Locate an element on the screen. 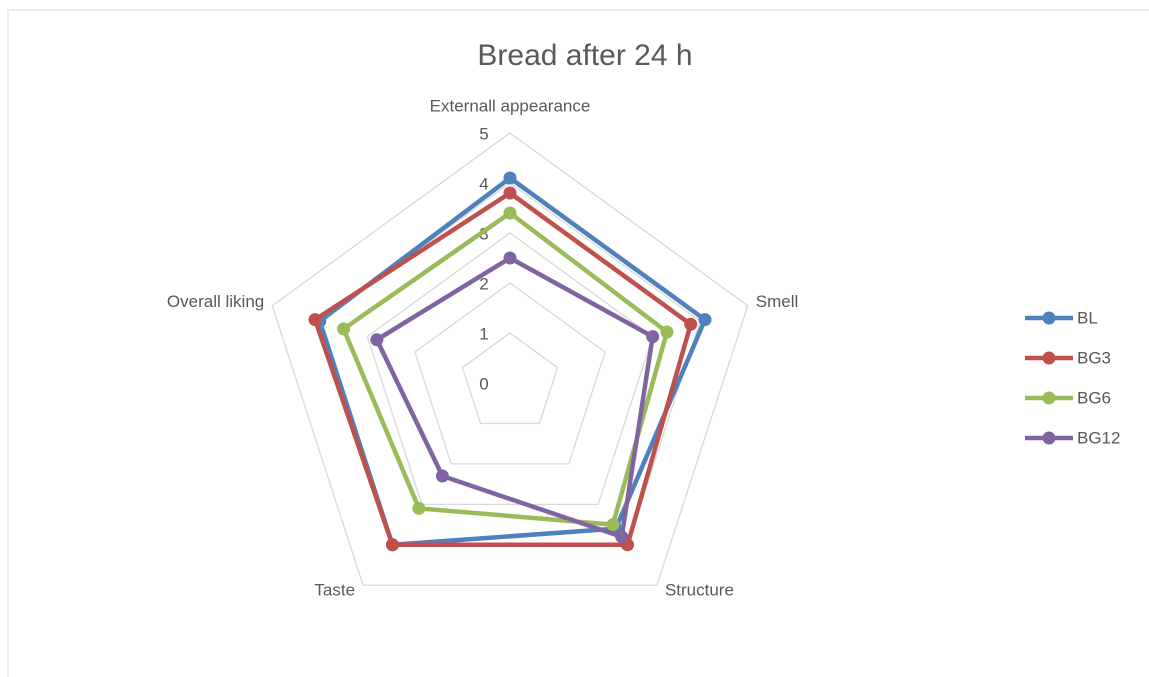 The image size is (1149, 677). category-label: Smell is located at coordinates (777, 301).